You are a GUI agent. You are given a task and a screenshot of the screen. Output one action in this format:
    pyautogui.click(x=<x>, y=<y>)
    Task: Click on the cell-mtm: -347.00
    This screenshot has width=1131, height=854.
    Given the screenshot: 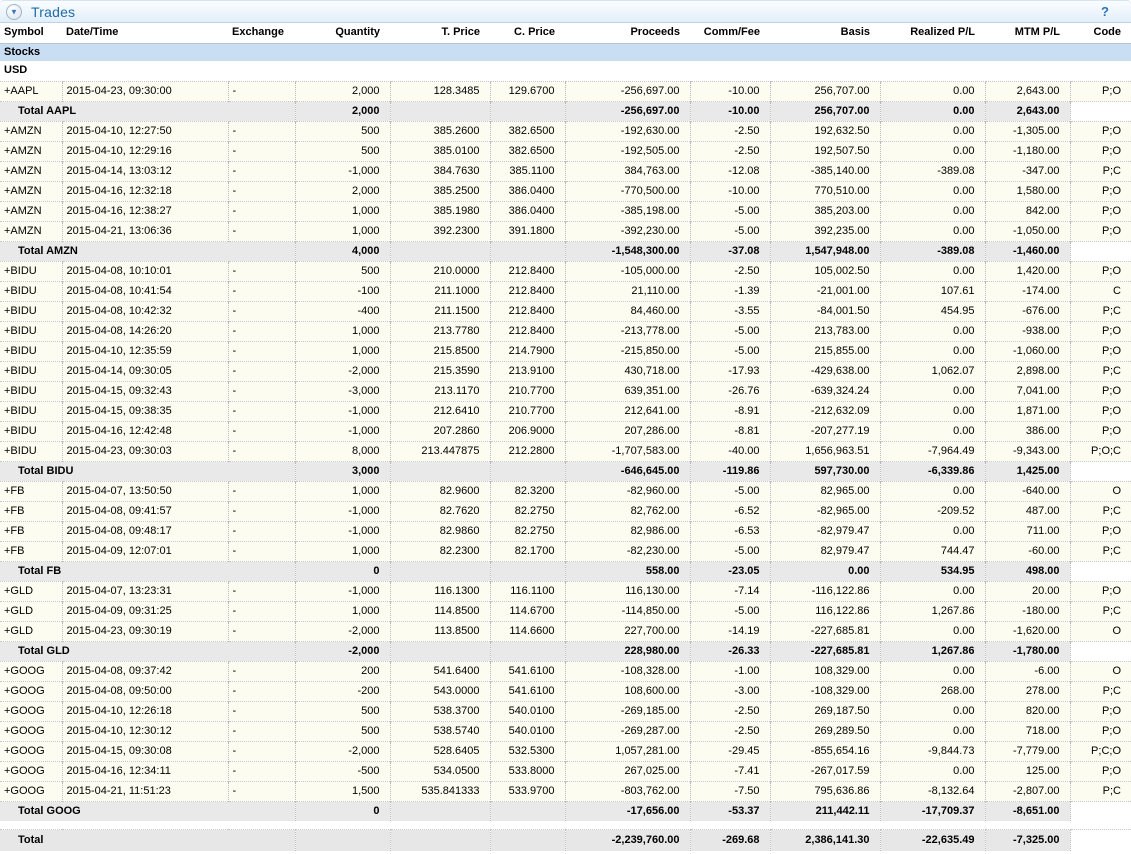 What is the action you would take?
    pyautogui.click(x=1027, y=170)
    